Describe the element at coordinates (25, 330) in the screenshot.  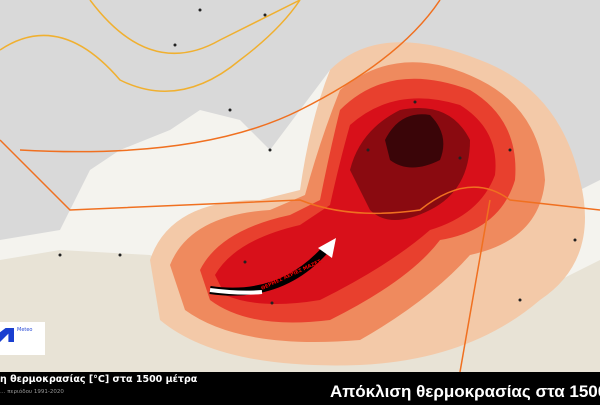
I see `logo-name: Meteo` at that location.